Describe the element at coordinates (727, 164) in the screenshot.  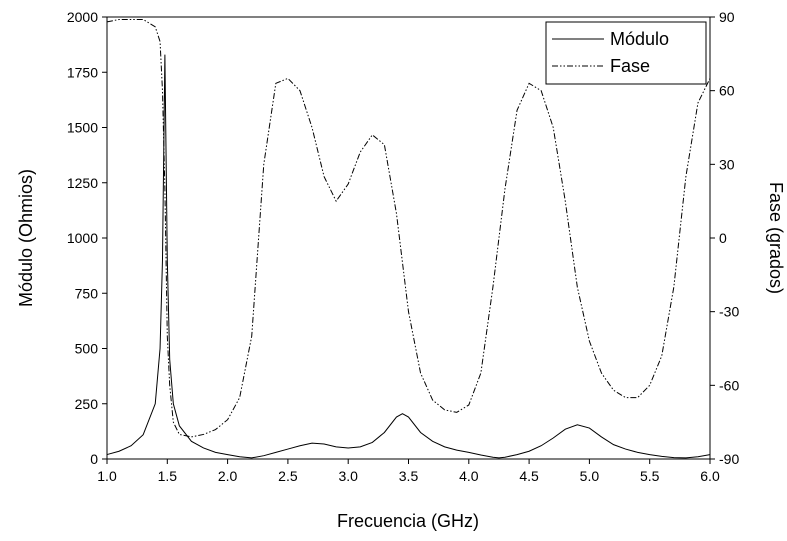
I see `y2-tick-label: 30` at that location.